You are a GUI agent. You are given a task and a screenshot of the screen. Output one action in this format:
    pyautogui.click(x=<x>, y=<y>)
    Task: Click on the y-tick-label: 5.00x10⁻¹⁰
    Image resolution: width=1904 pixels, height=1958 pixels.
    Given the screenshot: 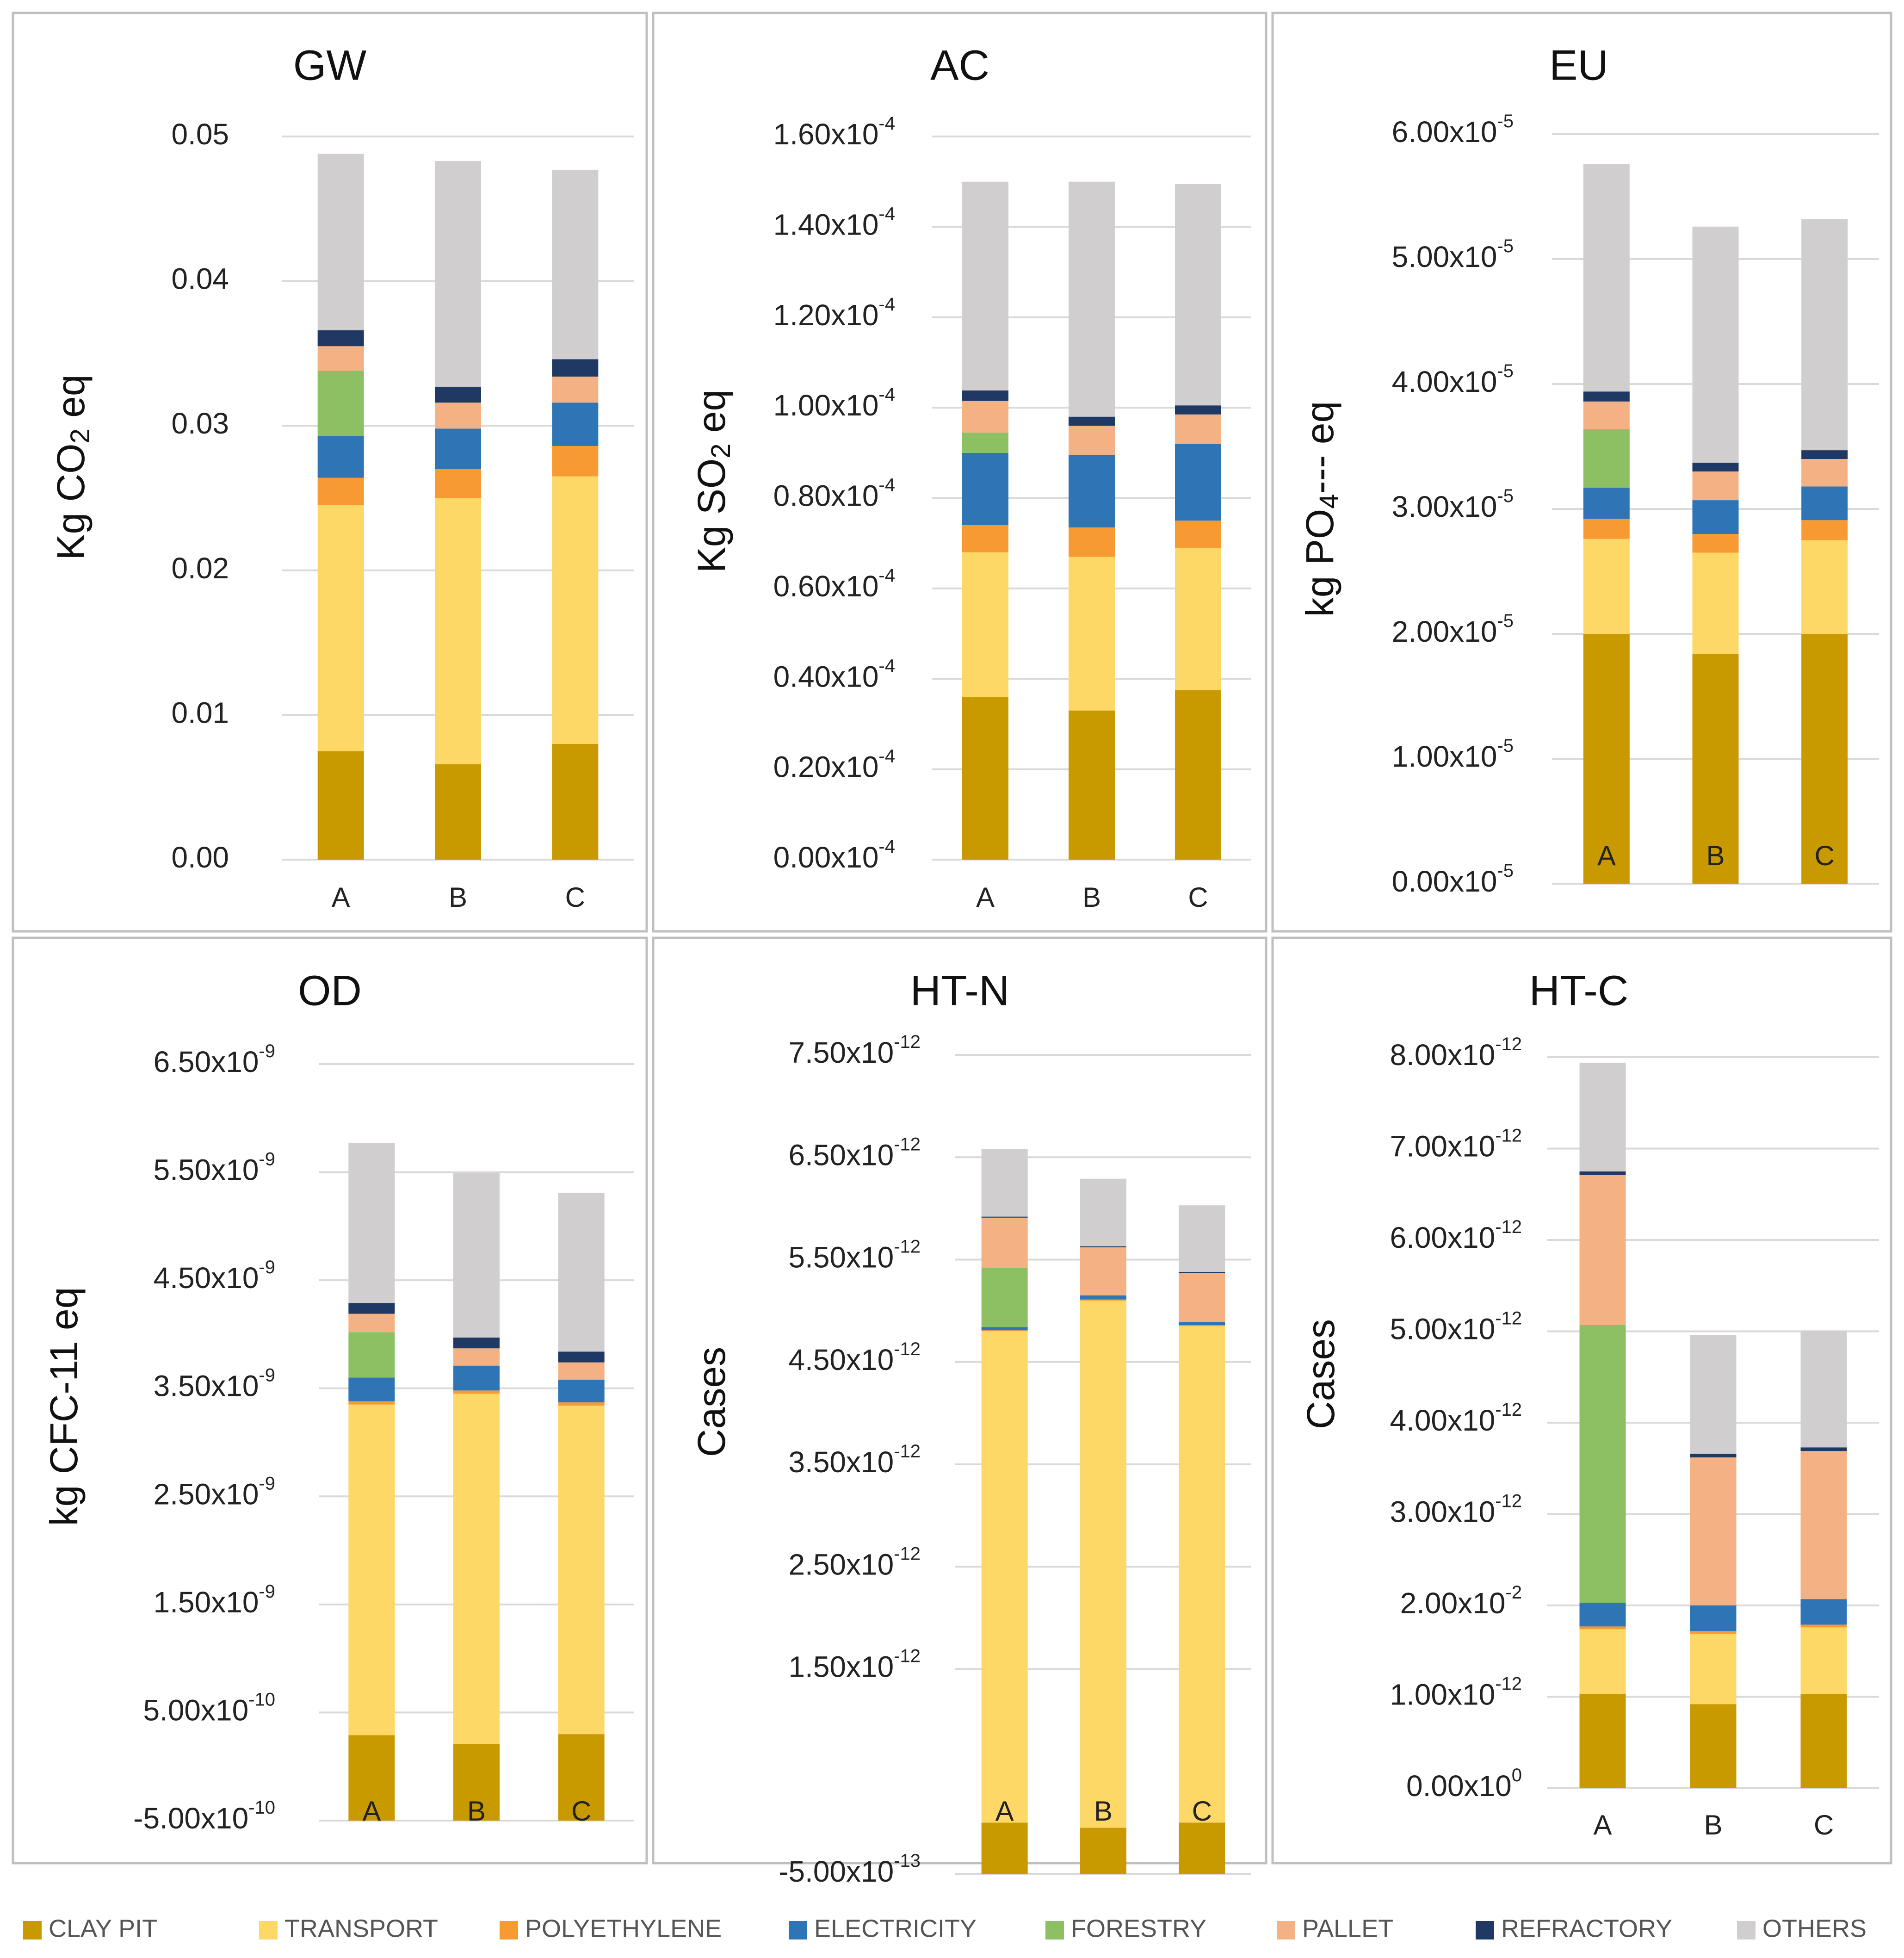 What is the action you would take?
    pyautogui.click(x=209, y=1708)
    